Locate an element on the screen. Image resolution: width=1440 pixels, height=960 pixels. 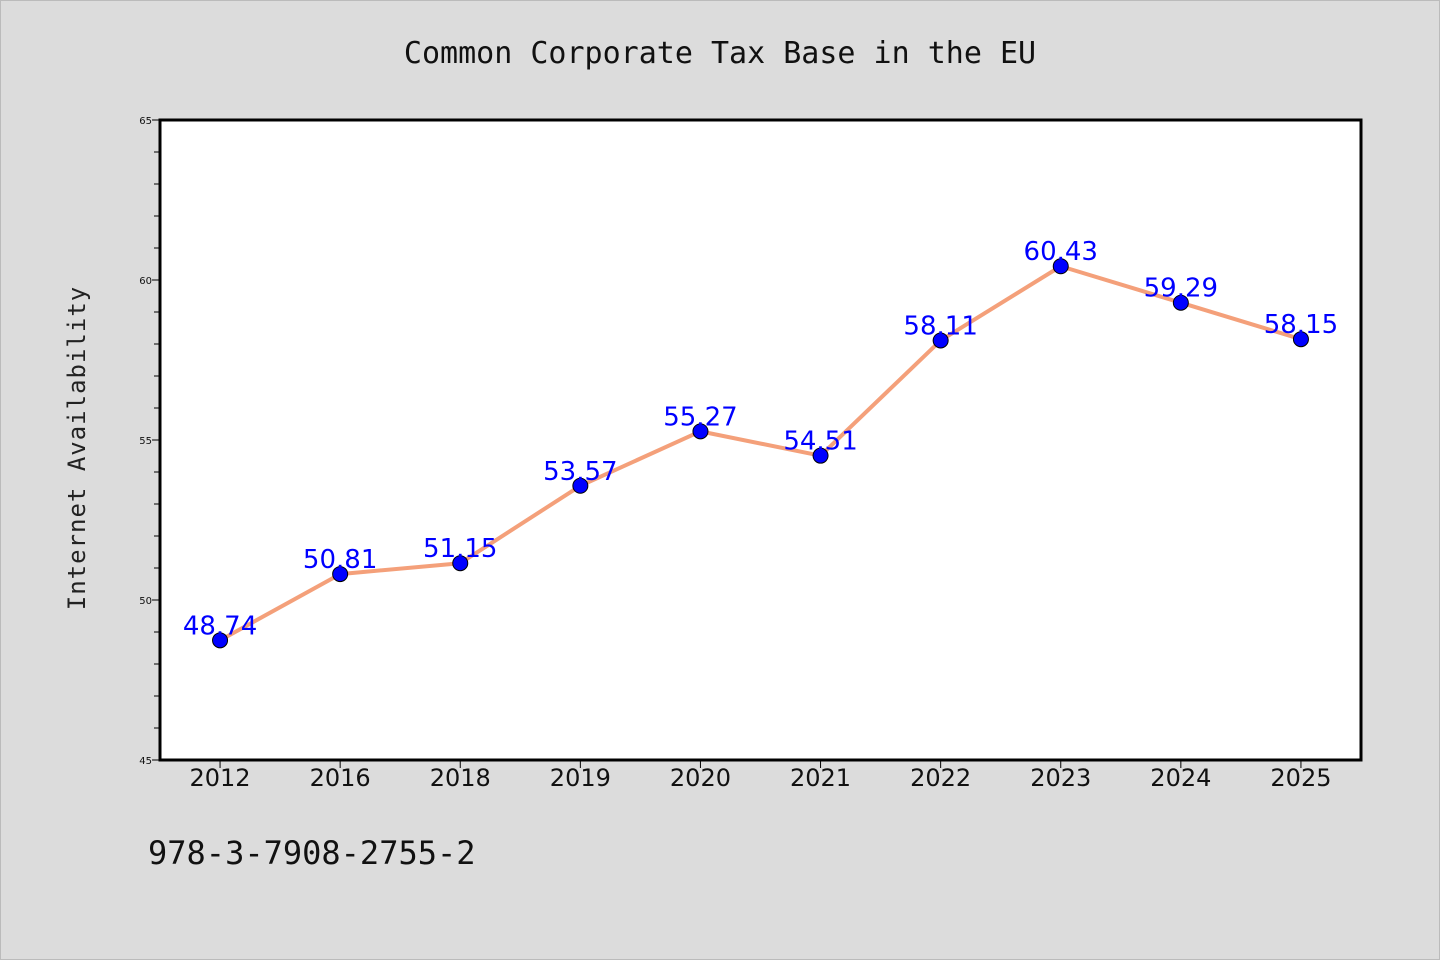
x-tick-label: 2019 is located at coordinates (580, 778).